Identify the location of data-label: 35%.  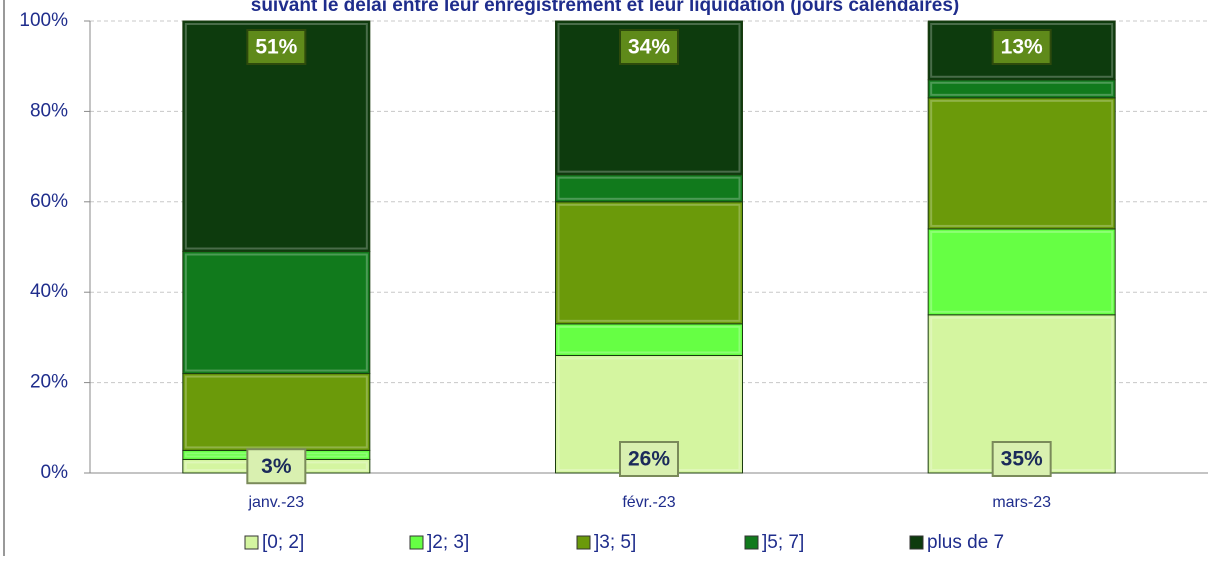
(1022, 459).